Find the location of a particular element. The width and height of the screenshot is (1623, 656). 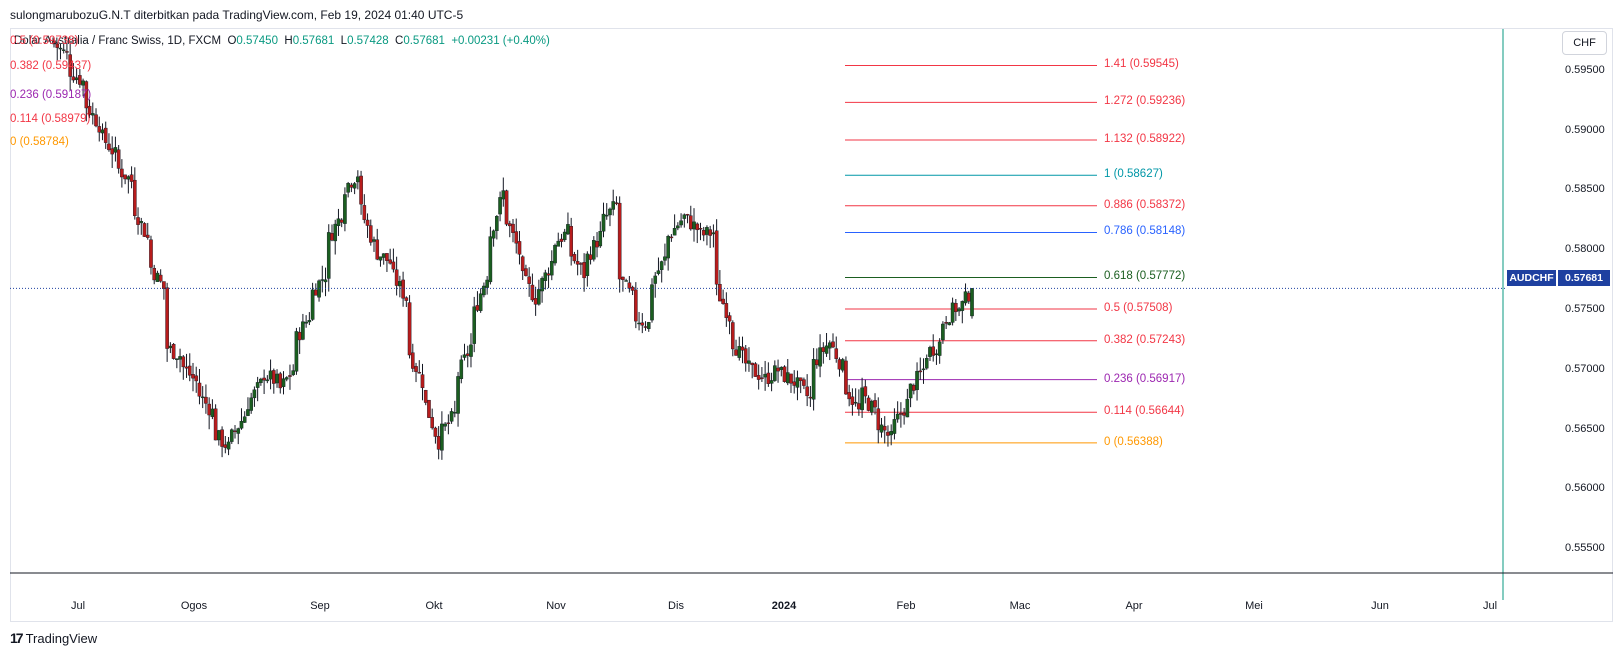

change-value: +0.00231 (+0.40%) is located at coordinates (500, 41).